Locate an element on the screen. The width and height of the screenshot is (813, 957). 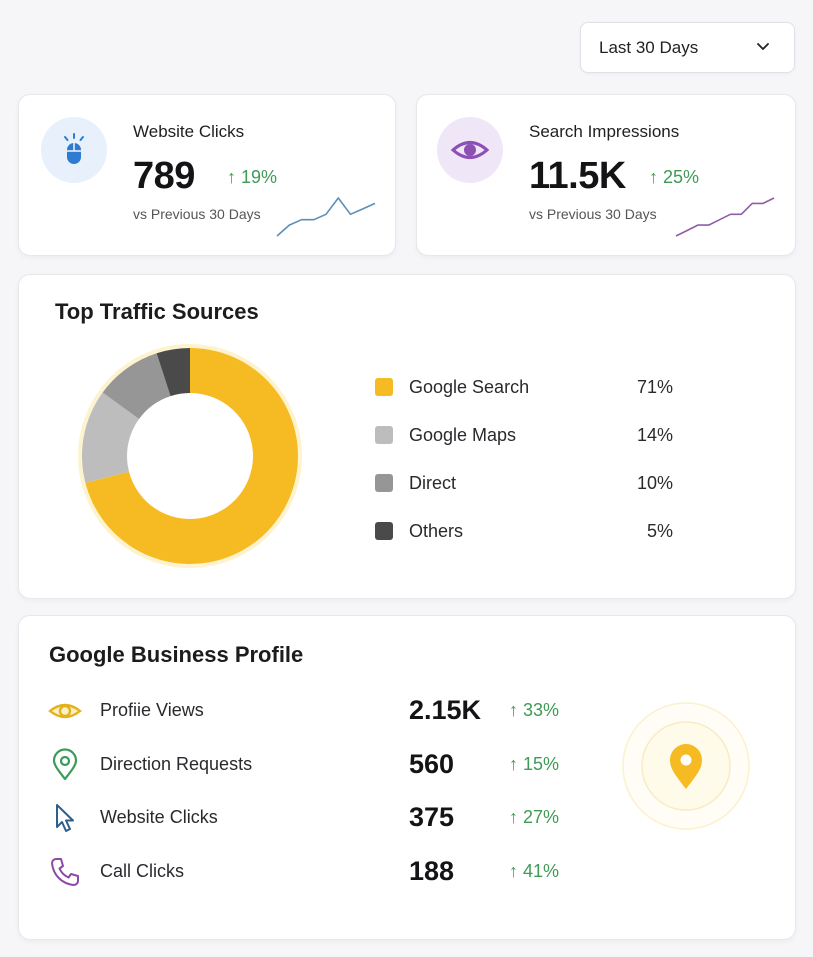
date-range-value: Last 30 Days is located at coordinates (649, 47).